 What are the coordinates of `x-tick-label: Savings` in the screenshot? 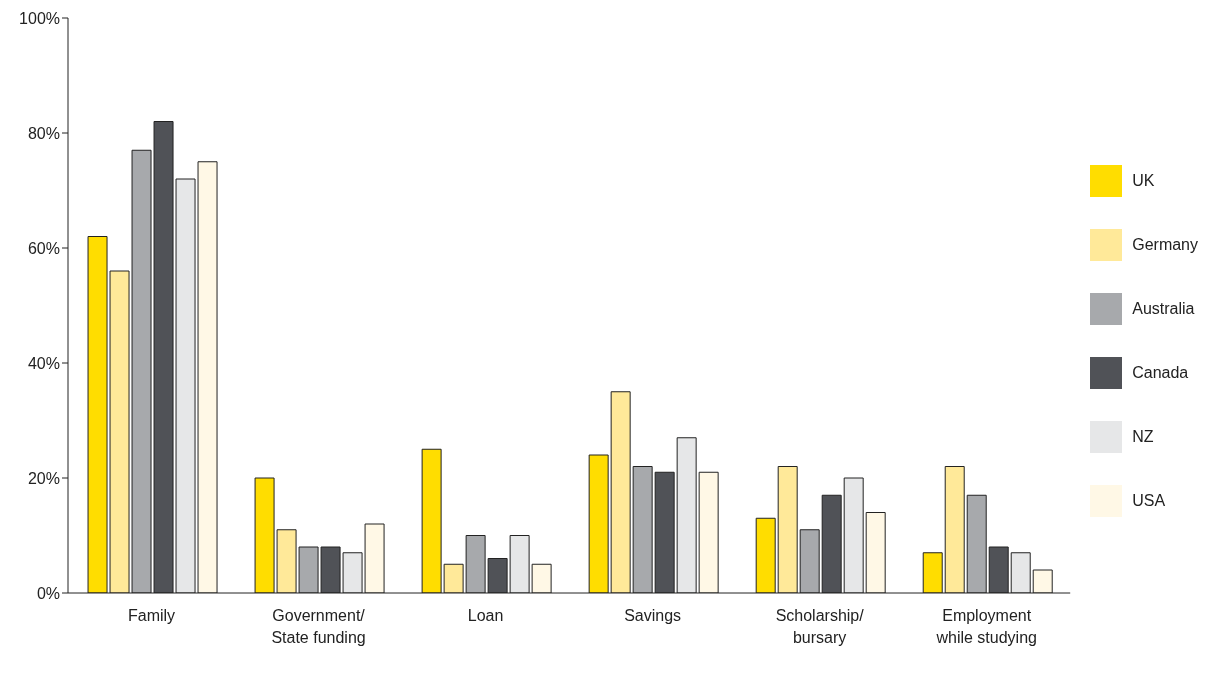 It's located at (653, 615).